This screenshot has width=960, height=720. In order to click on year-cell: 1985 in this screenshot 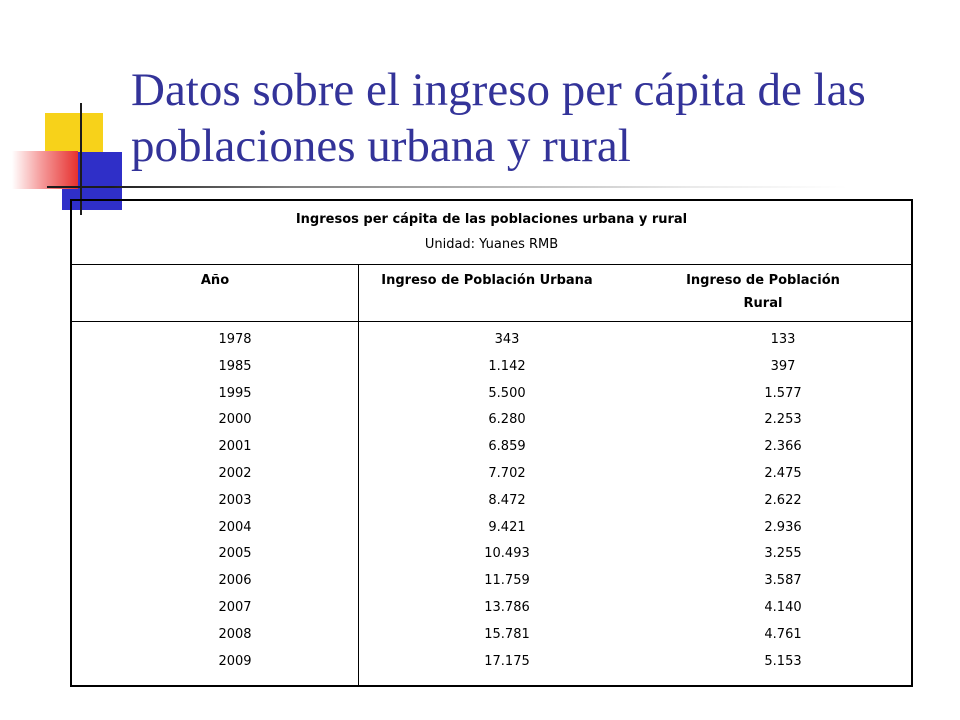, I will do `click(235, 366)`.